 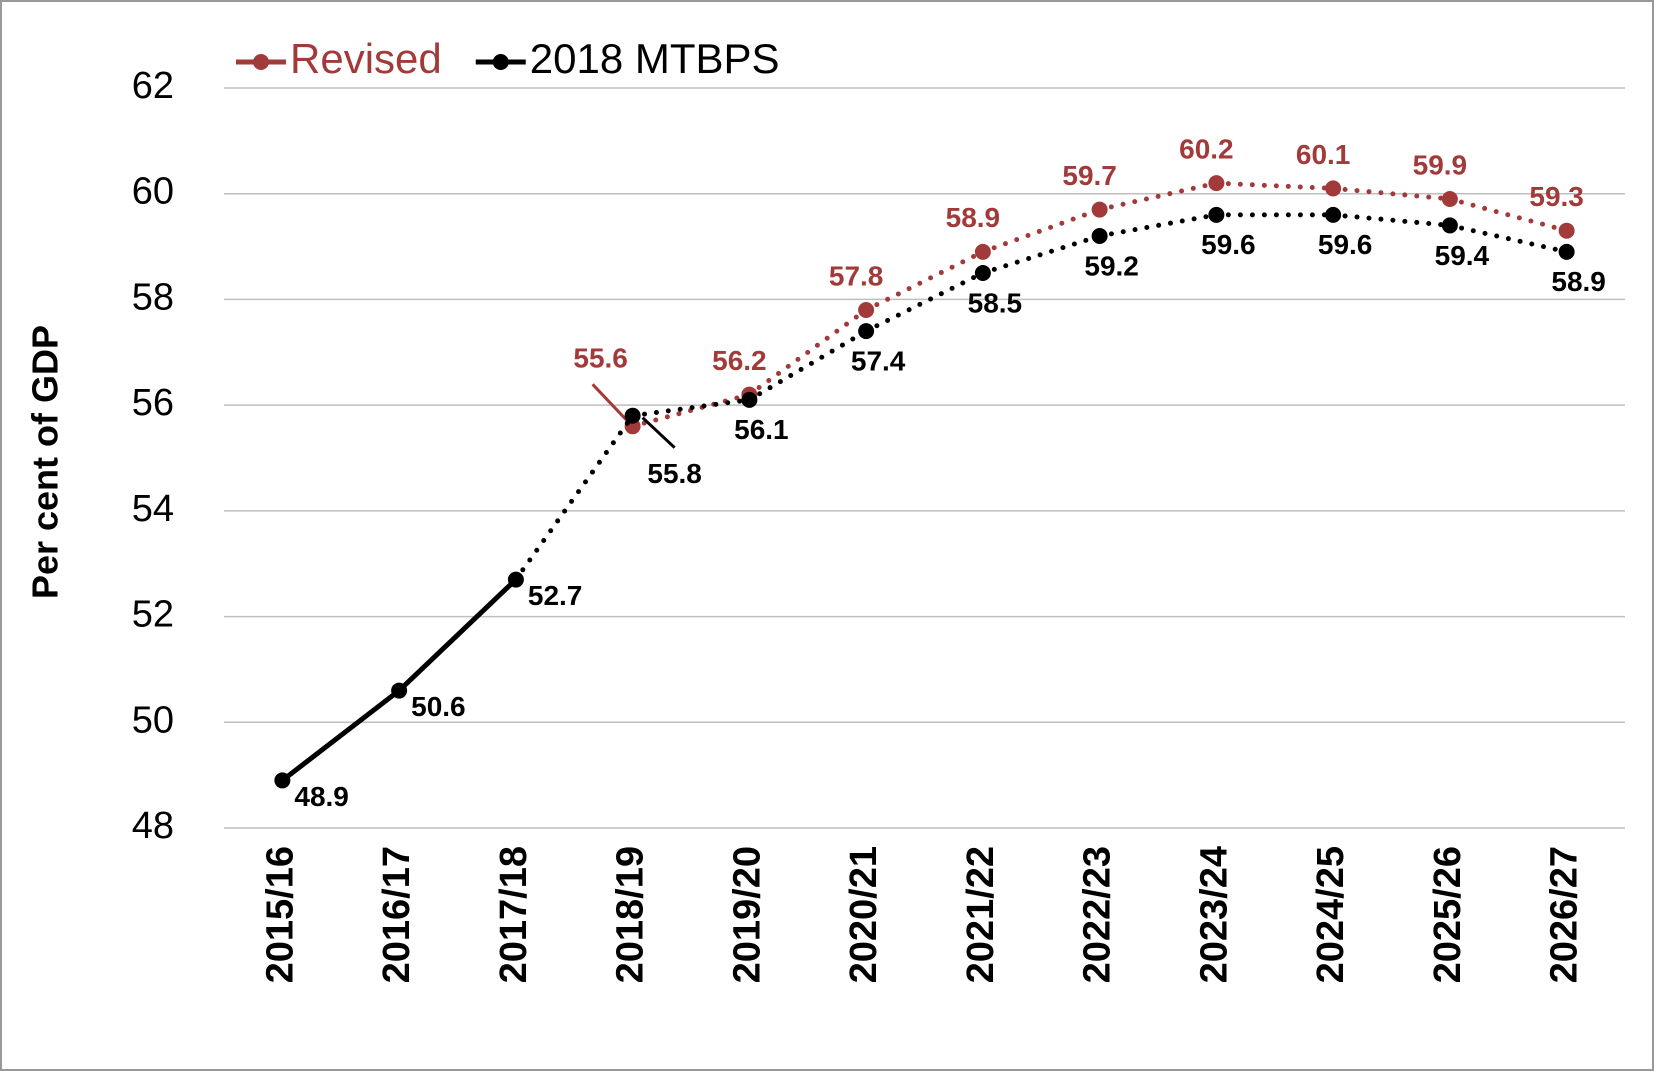 I want to click on data-label: 57.4, so click(x=878, y=361).